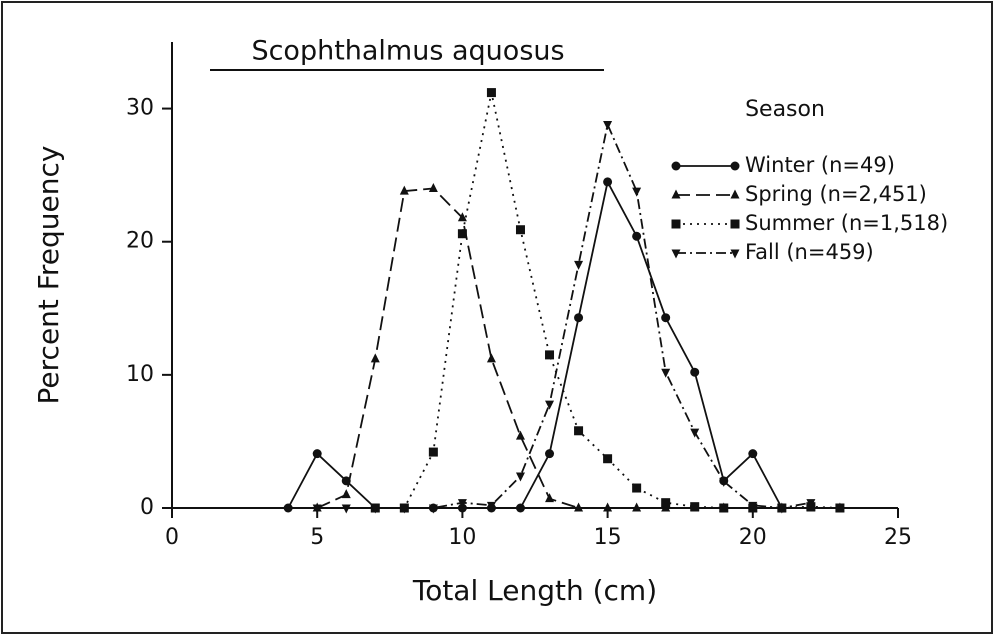 This screenshot has height=635, width=994. Describe the element at coordinates (820, 165) in the screenshot. I see `legend-label: Winter (n=49)` at that location.